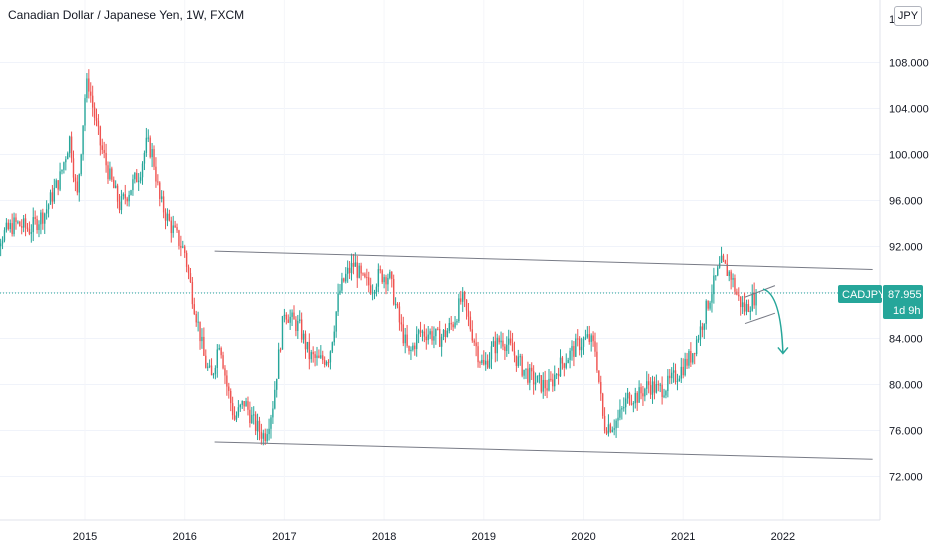  Describe the element at coordinates (434, 537) in the screenshot. I see `time-axis: 2015 2016 2017 2018 2019 2020 2021 2022` at that location.